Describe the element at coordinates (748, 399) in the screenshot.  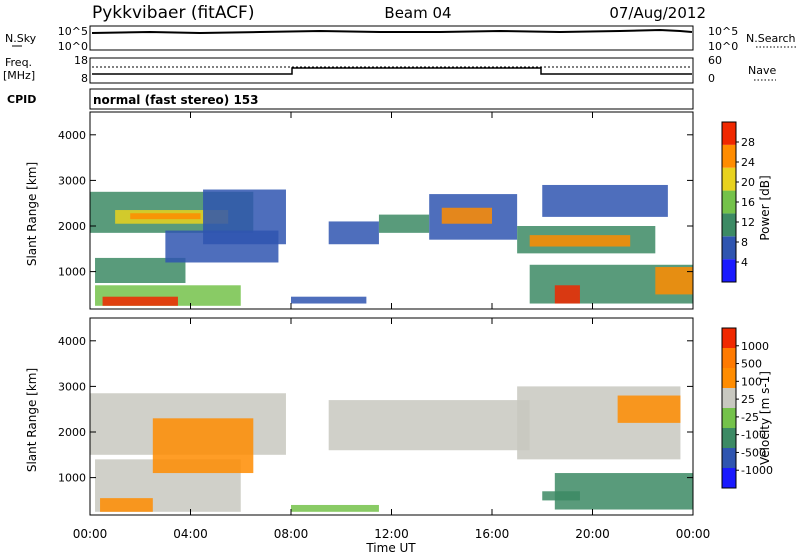
I see `velocity-colorbar-label-4: 25` at that location.